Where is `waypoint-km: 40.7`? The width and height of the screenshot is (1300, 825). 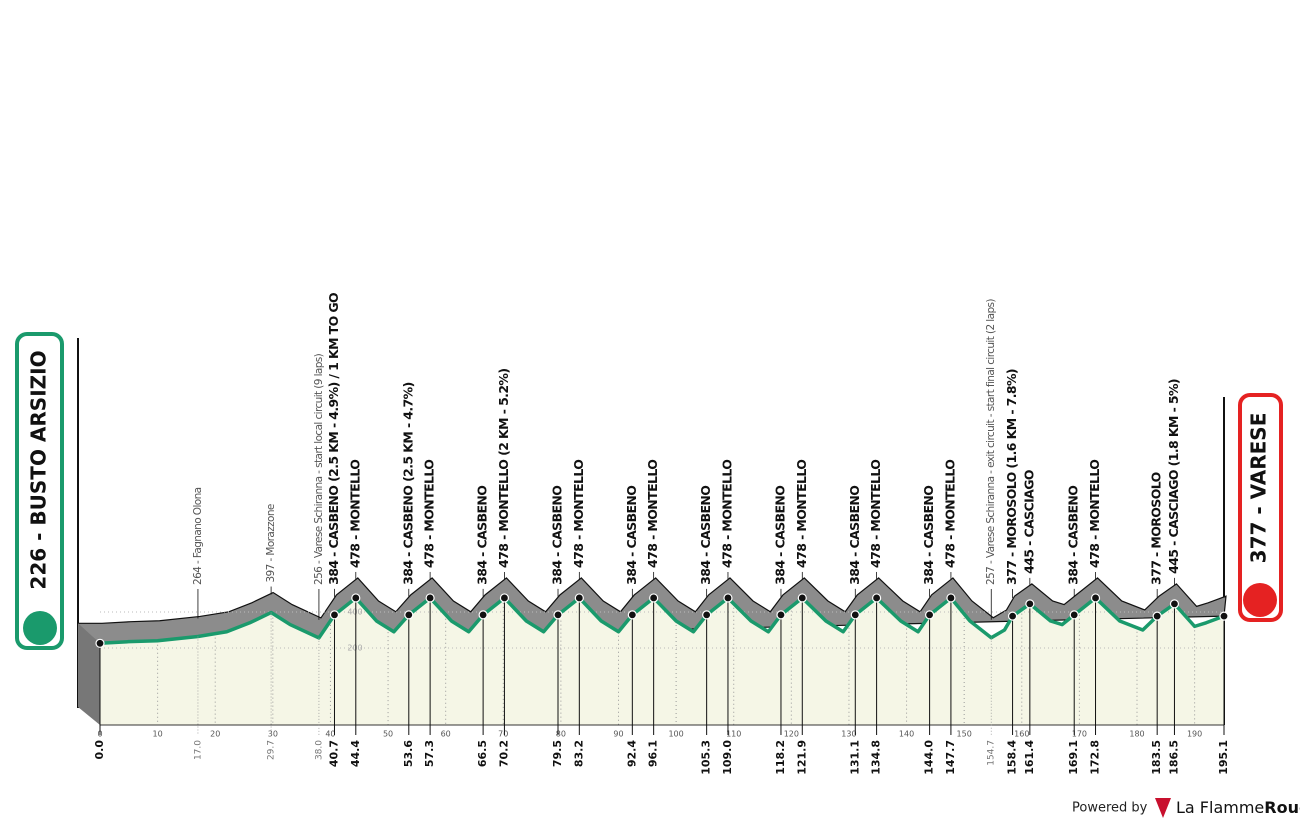
waypoint-km: 40.7 is located at coordinates (333, 753).